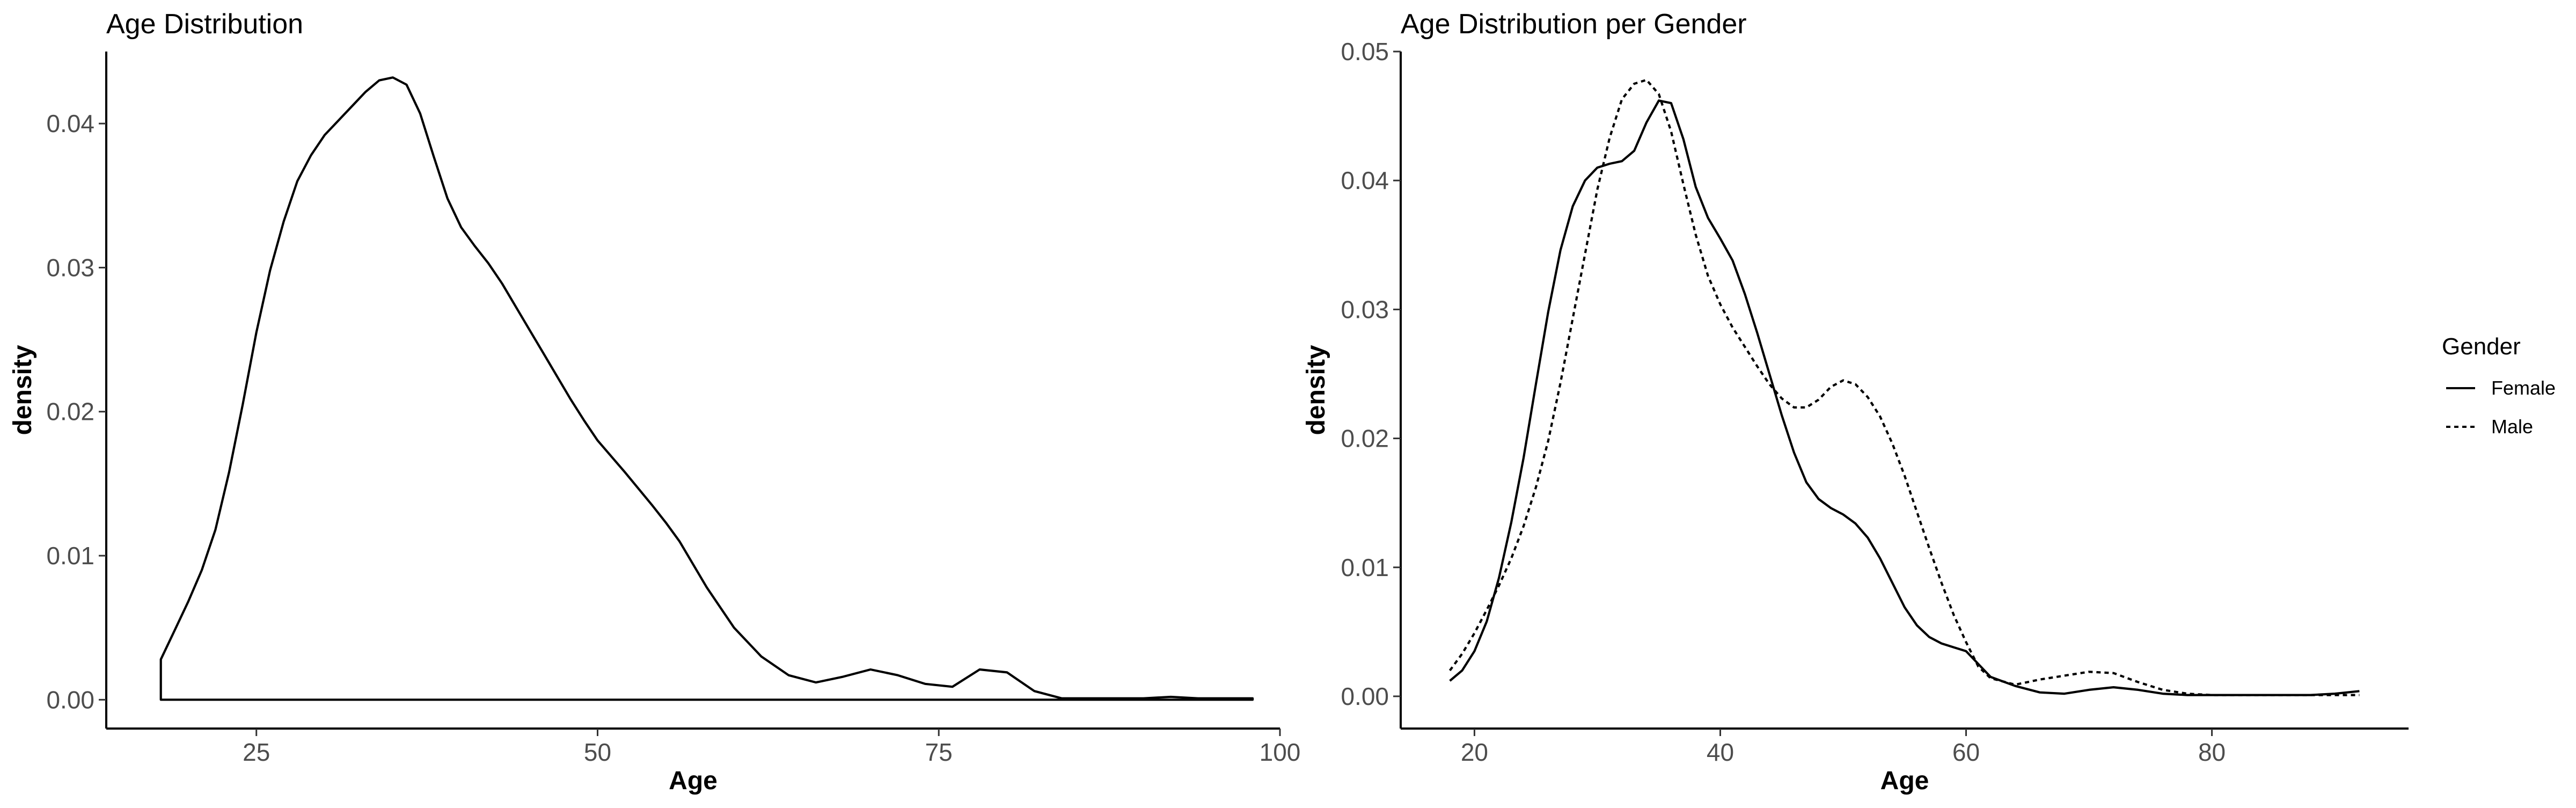 The image size is (2576, 808). What do you see at coordinates (1365, 51) in the screenshot?
I see `y-tick-label: 0.05` at bounding box center [1365, 51].